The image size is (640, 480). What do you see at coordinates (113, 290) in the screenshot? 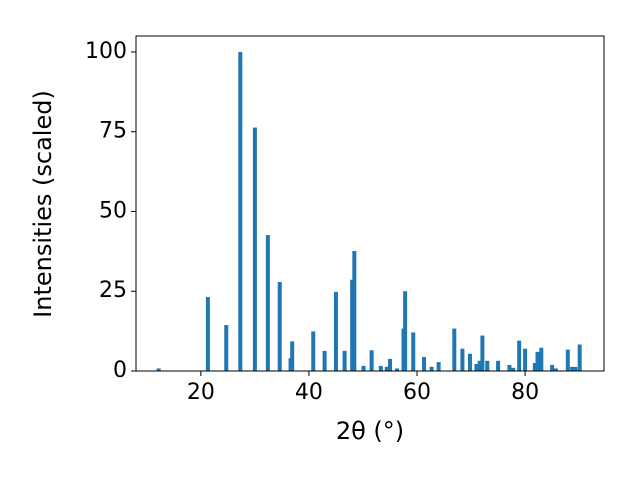
I see `y-tick-label: 25` at bounding box center [113, 290].